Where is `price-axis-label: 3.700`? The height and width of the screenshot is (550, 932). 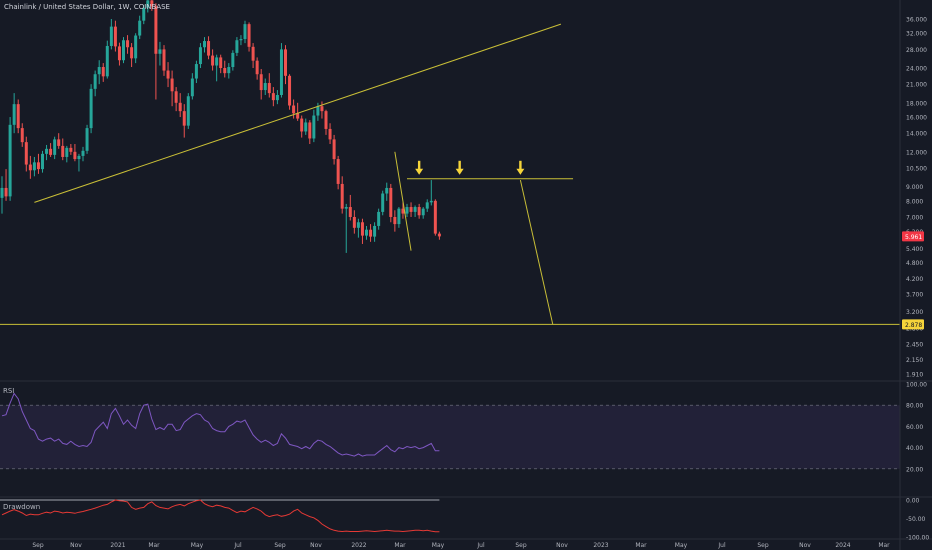 price-axis-label: 3.700 is located at coordinates (914, 295).